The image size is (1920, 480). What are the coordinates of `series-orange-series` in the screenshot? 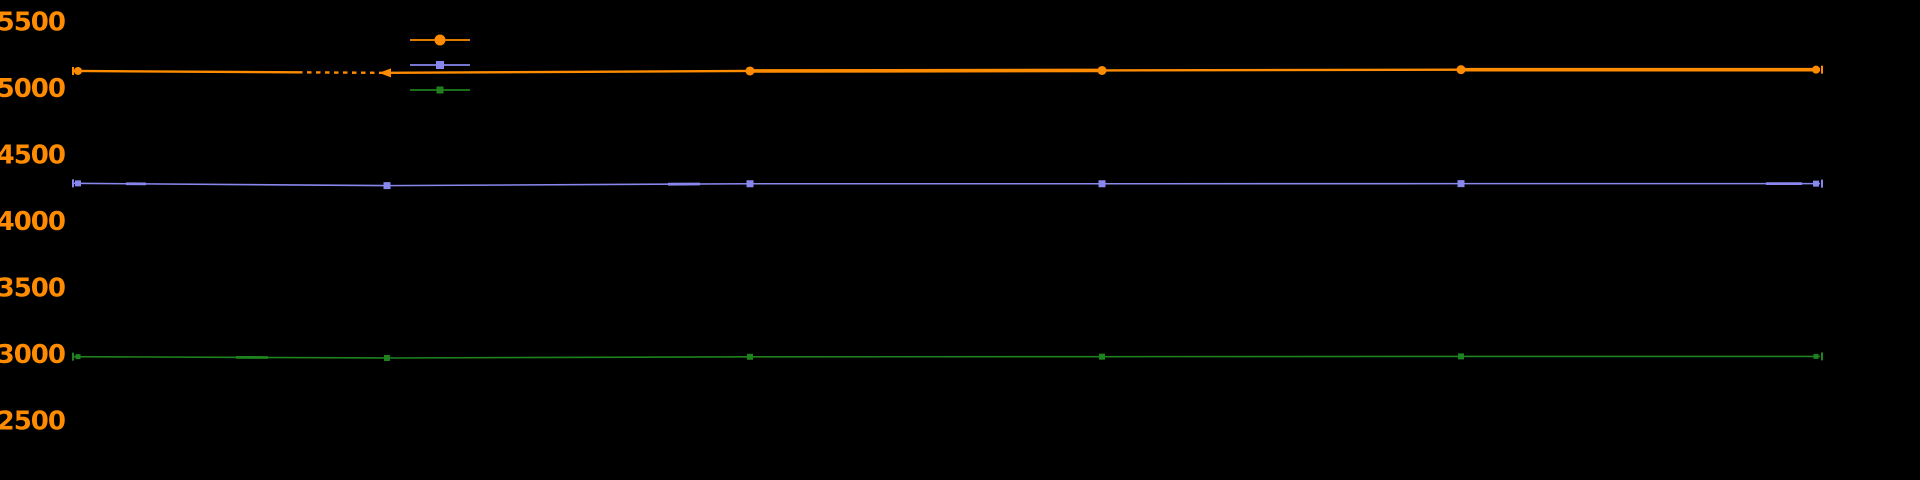 It's located at (947, 71).